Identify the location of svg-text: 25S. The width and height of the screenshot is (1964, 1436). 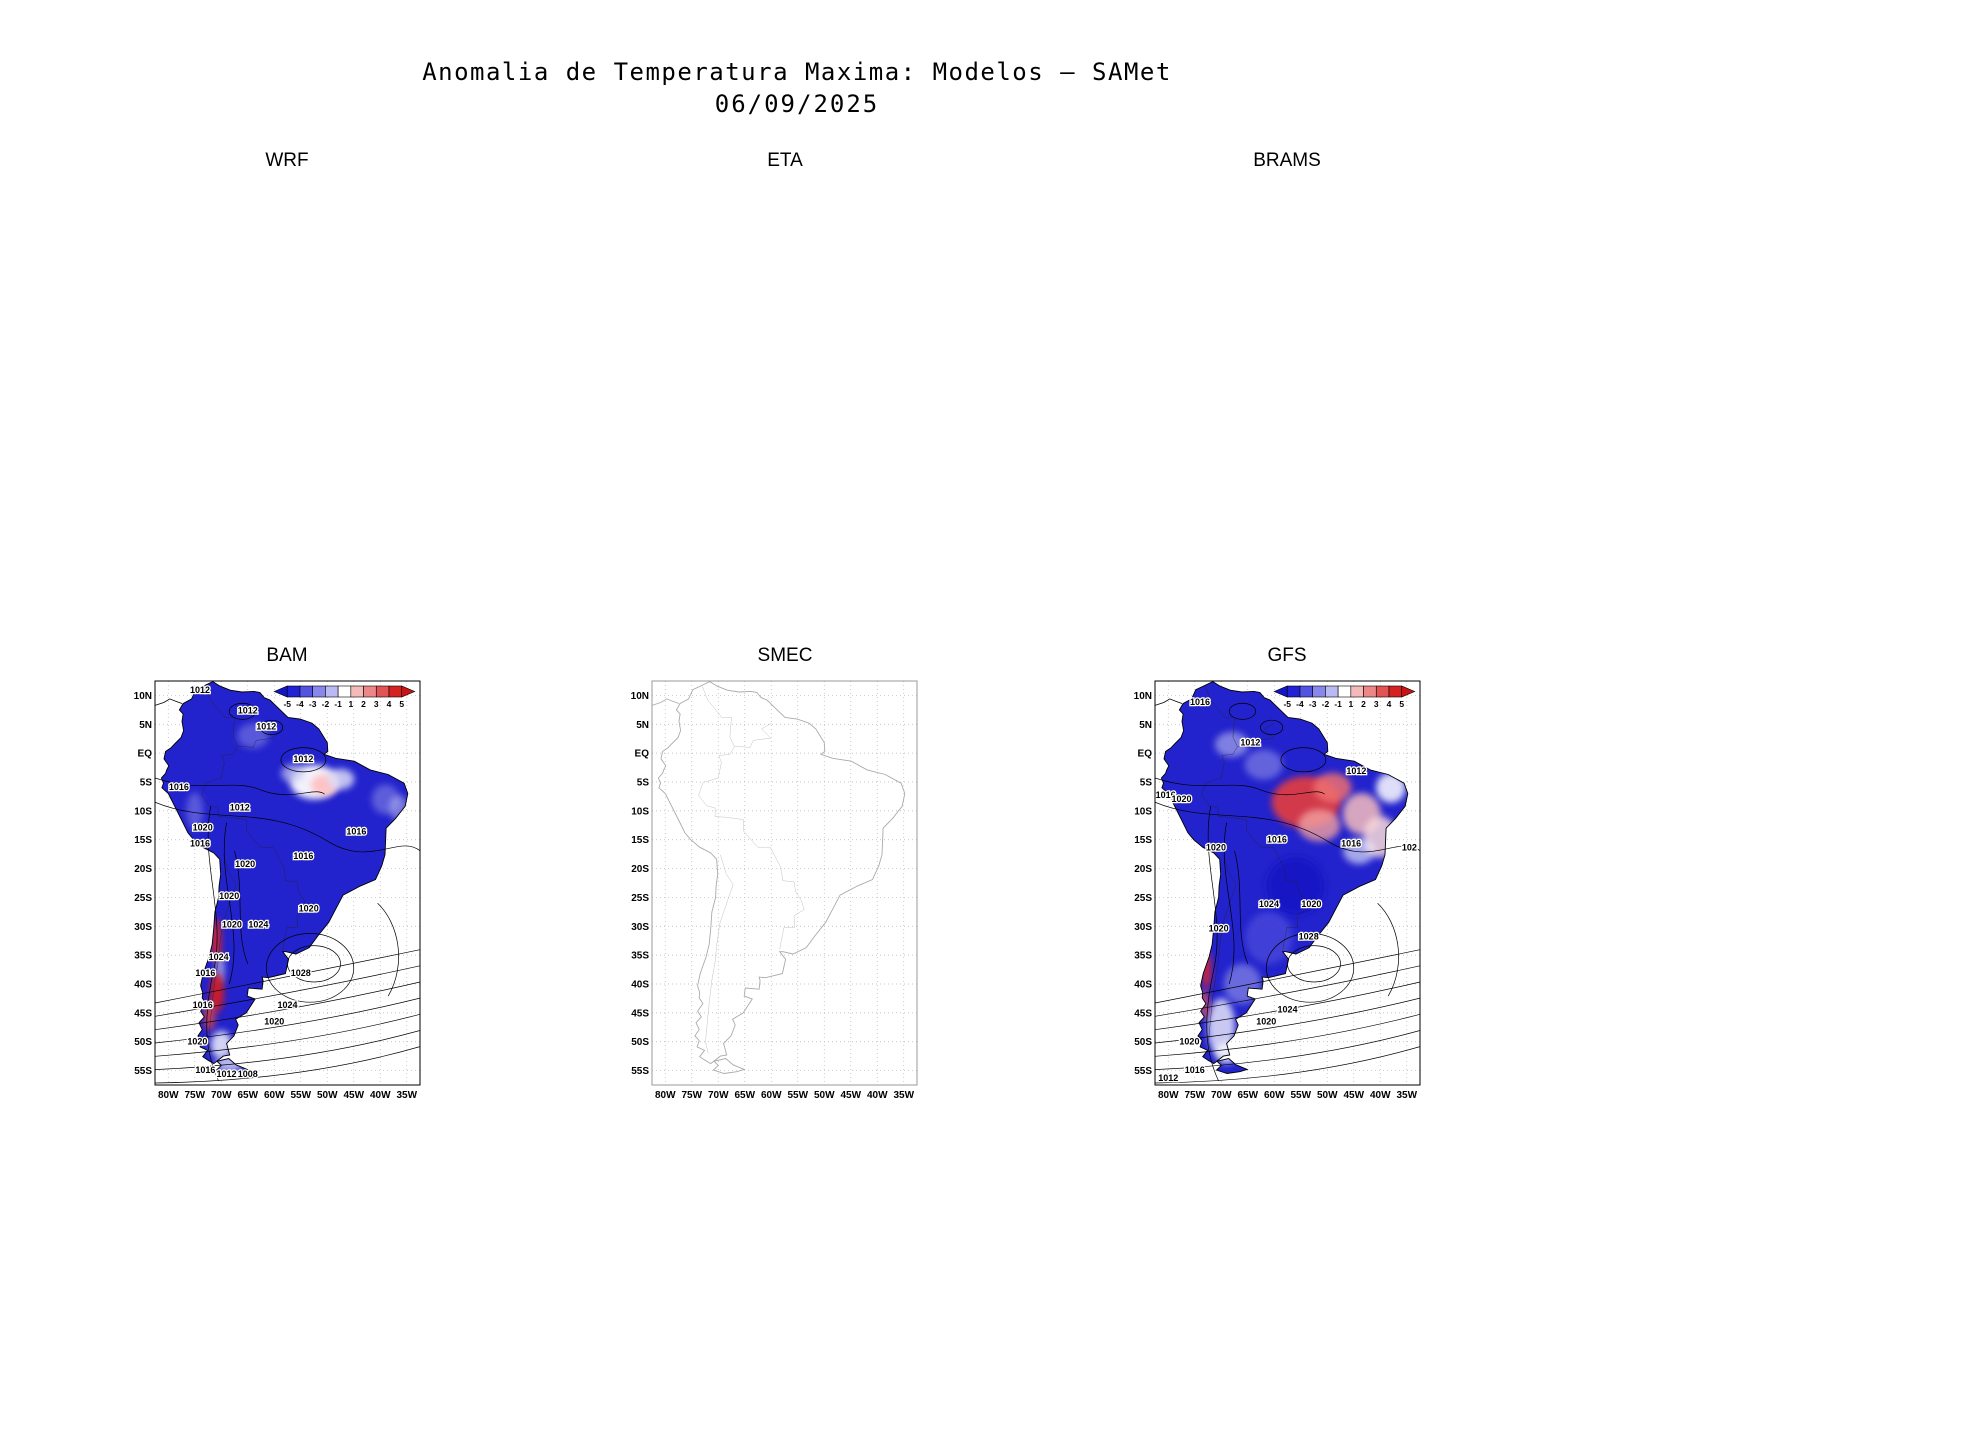
(640, 898).